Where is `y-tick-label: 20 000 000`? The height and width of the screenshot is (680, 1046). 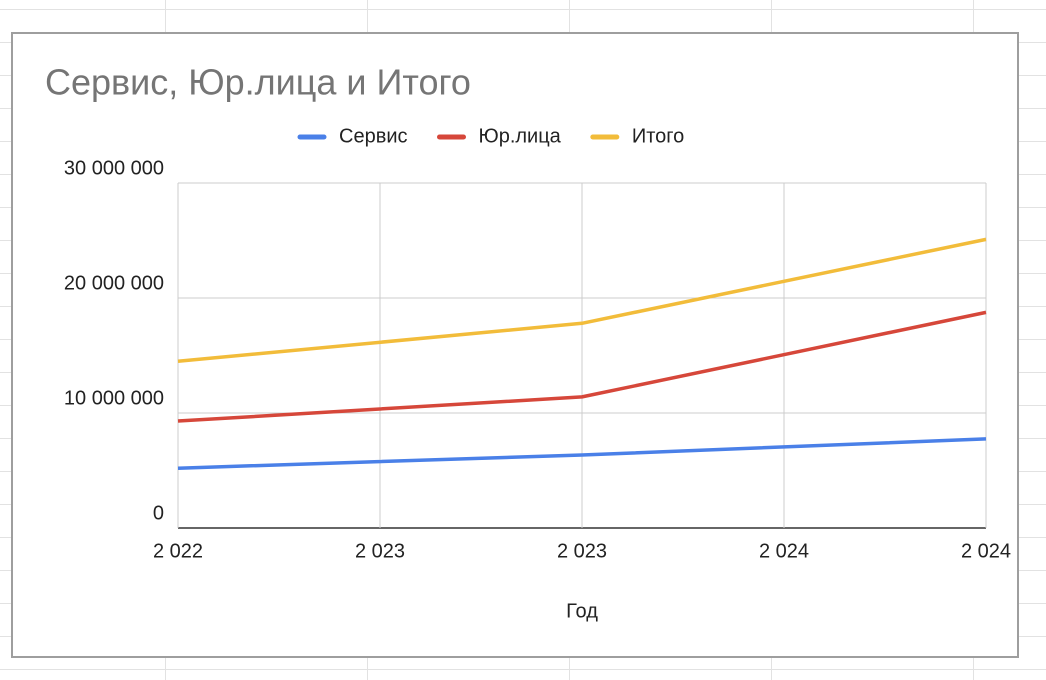 y-tick-label: 20 000 000 is located at coordinates (114, 283).